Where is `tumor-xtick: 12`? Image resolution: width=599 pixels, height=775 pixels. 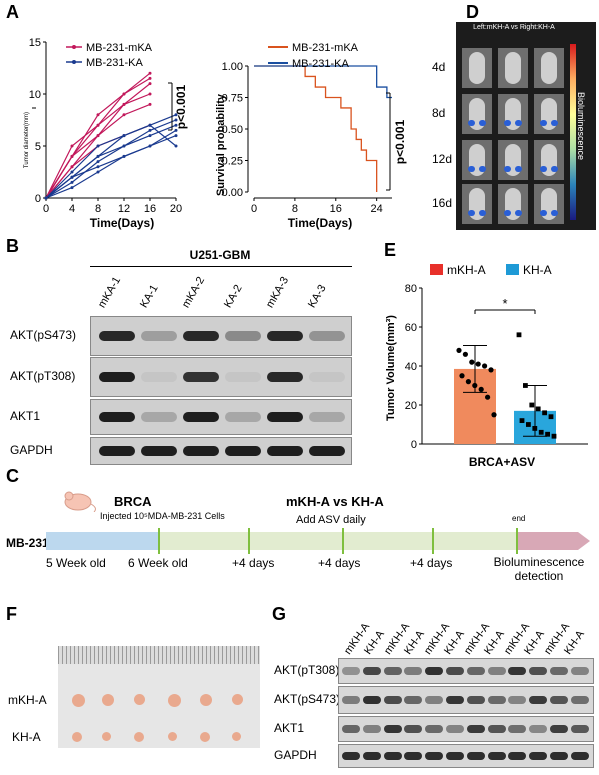 tumor-xtick: 12 is located at coordinates (124, 209).